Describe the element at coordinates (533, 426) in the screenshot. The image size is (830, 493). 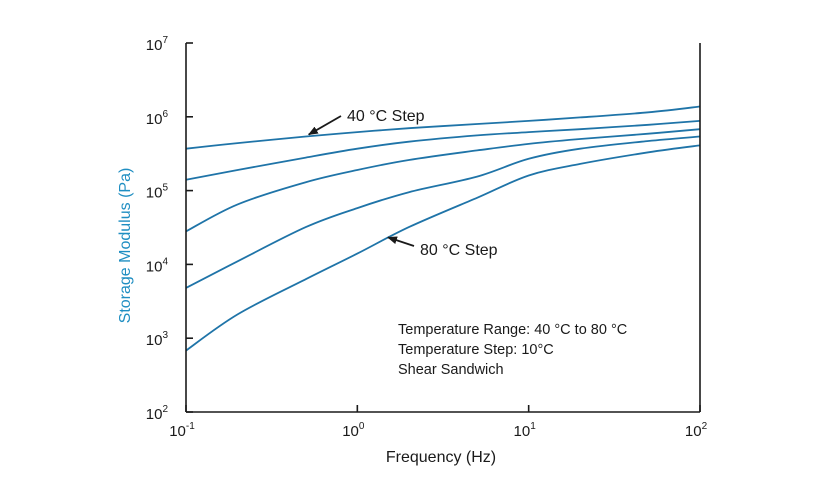
I see `x-tick-exponent: 1` at that location.